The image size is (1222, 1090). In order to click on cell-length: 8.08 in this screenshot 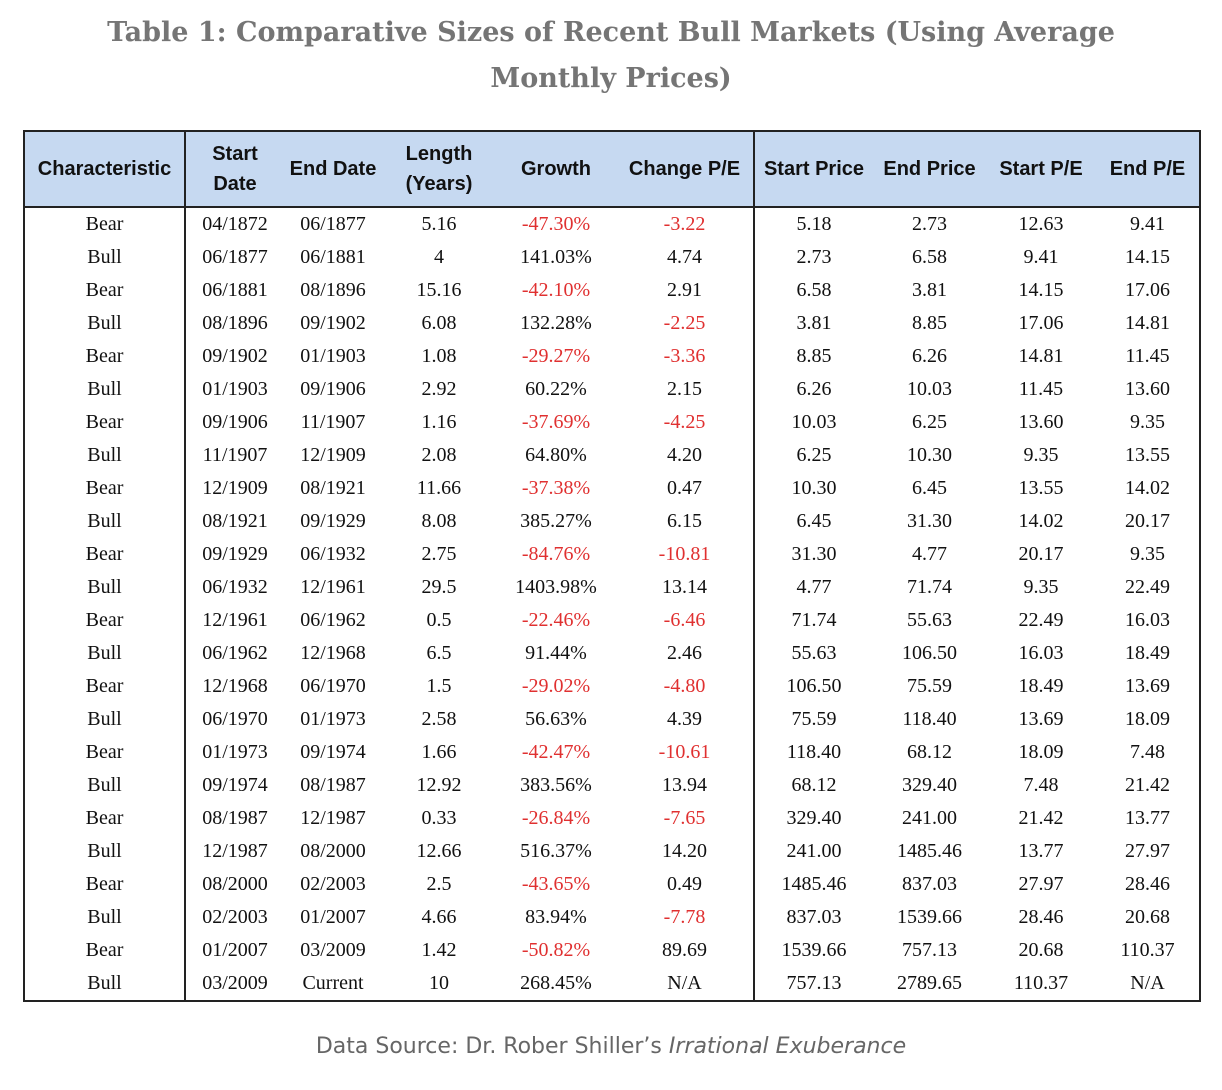, I will do `click(439, 521)`.